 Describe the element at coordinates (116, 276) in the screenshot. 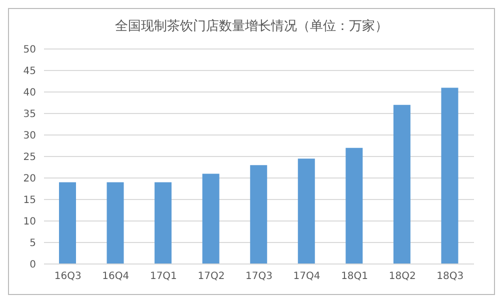

I see `x-tick-label: 16Q4` at that location.